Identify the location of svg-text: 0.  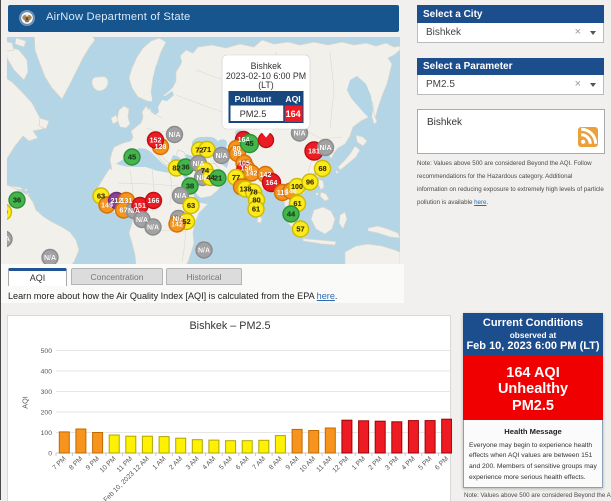
(50, 454).